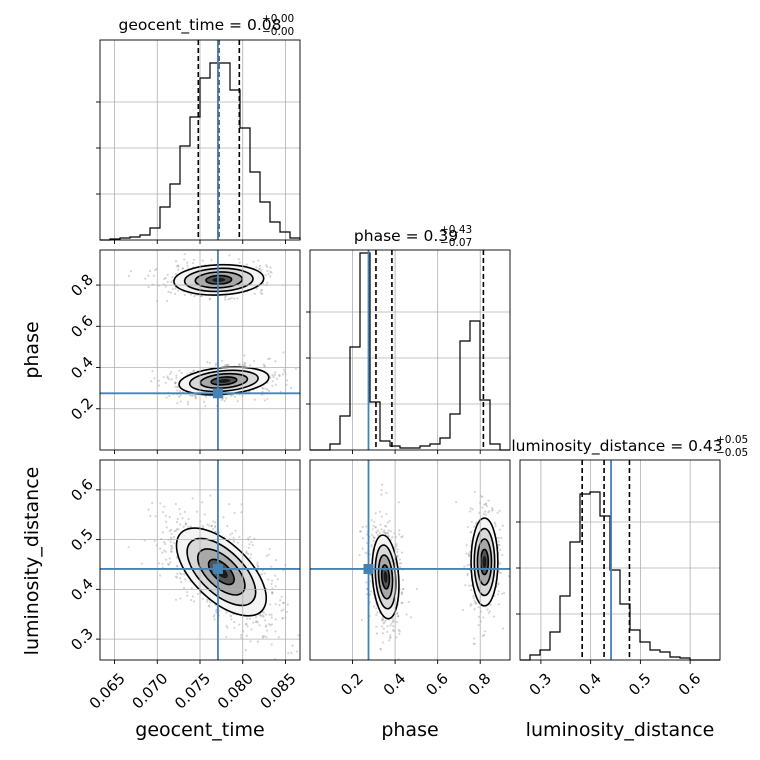 The image size is (760, 760). What do you see at coordinates (732, 453) in the screenshot?
I see `title-luminosity-distance-minus: −0.05` at bounding box center [732, 453].